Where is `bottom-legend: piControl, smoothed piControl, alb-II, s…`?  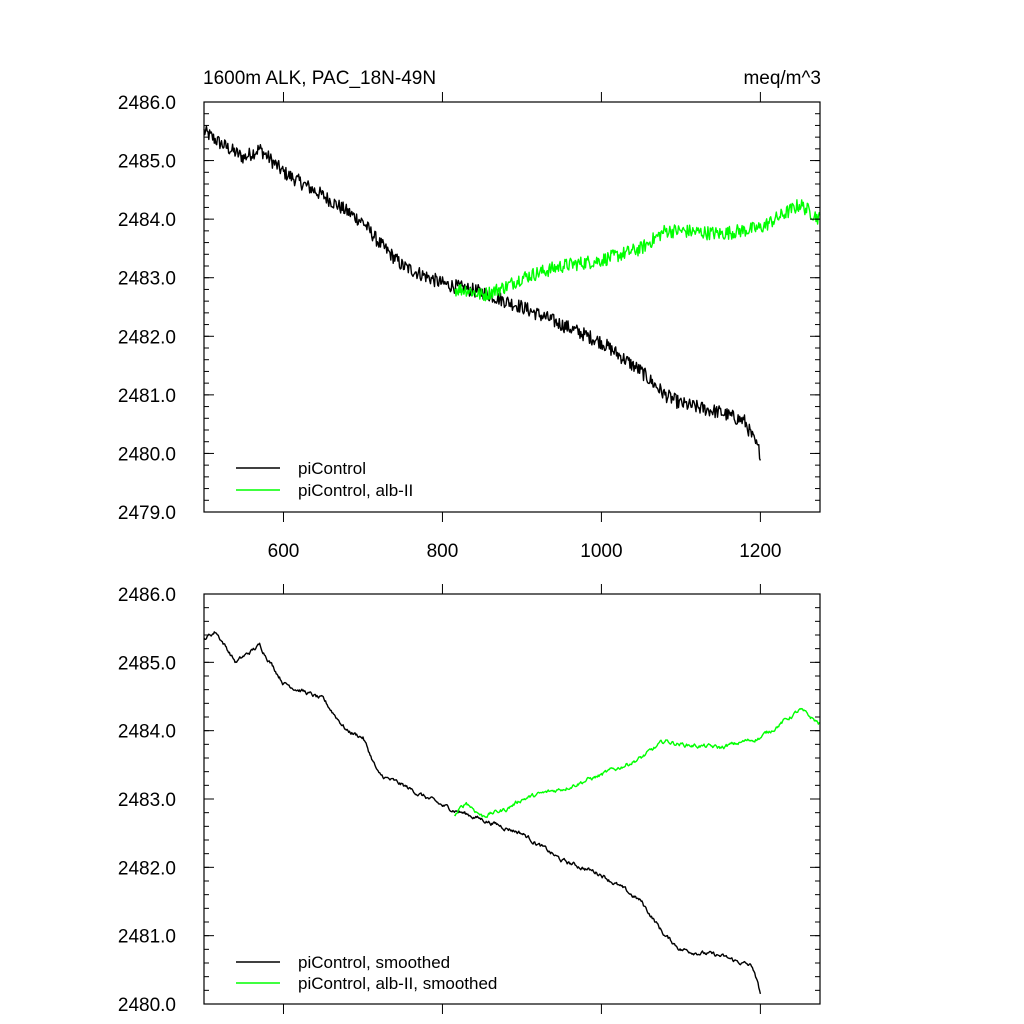
bottom-legend: piControl, smoothed piControl, alb-II, s… is located at coordinates (366, 973).